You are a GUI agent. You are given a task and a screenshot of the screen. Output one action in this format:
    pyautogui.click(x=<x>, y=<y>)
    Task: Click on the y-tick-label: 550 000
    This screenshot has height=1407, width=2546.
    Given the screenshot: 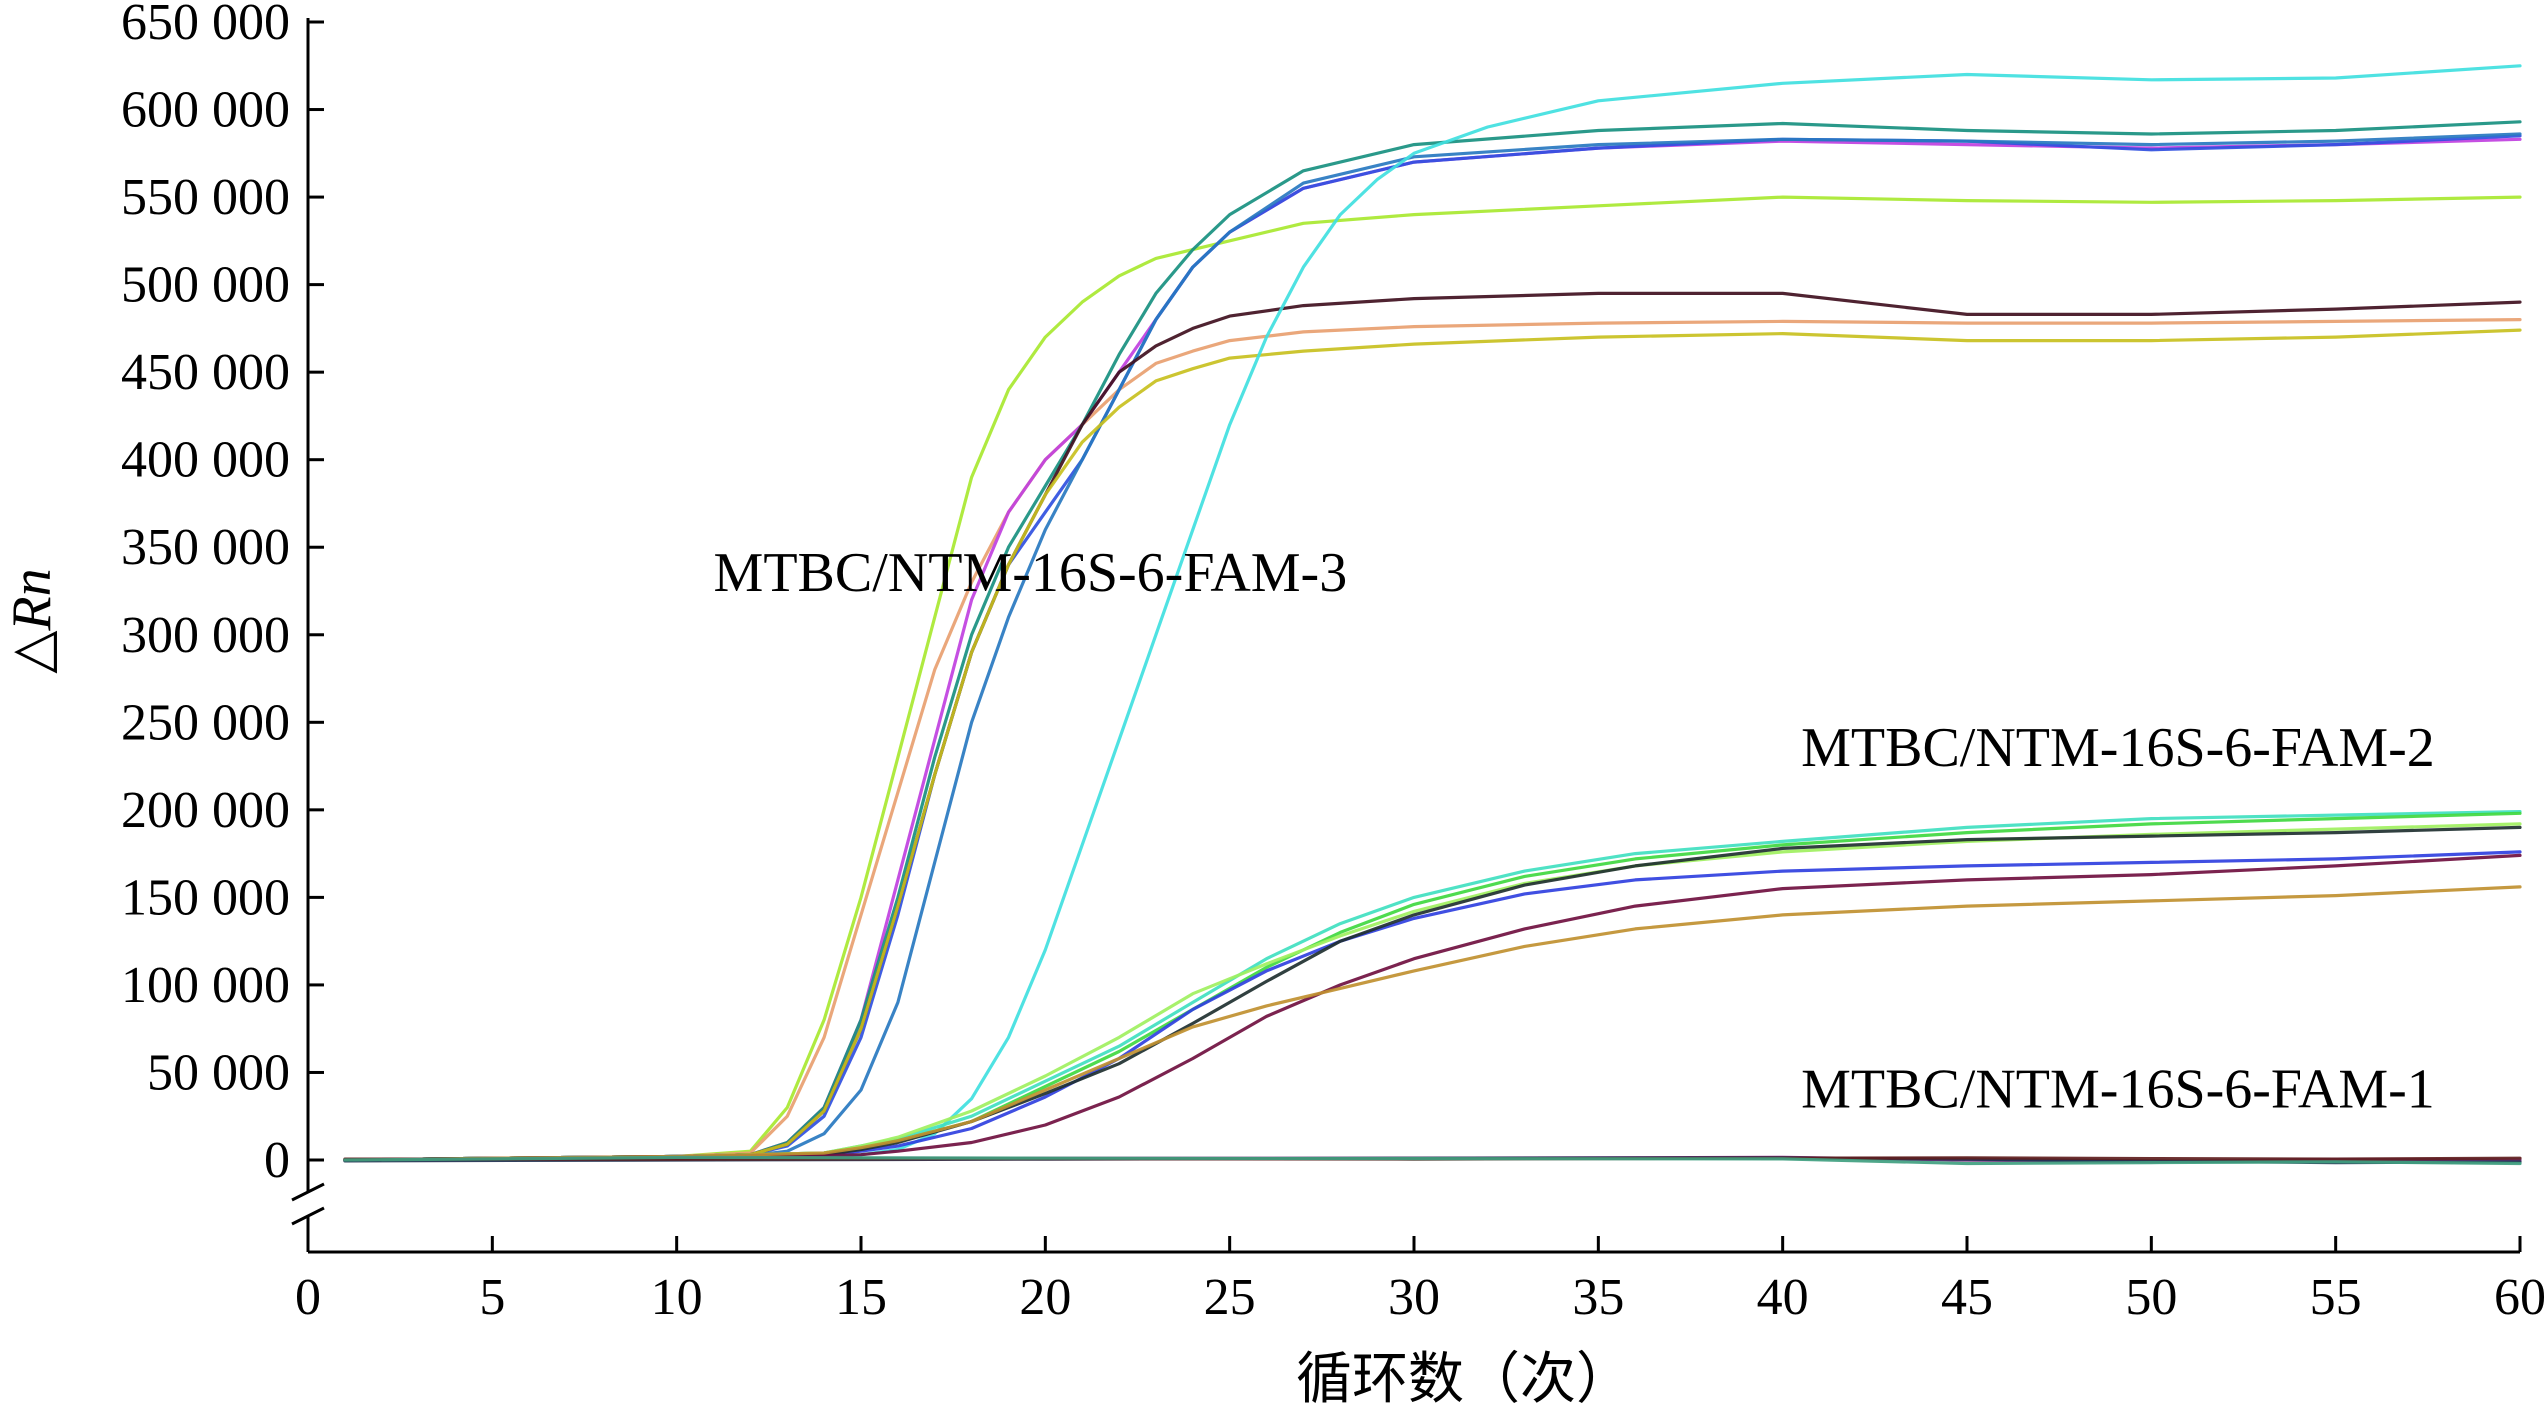 What is the action you would take?
    pyautogui.click(x=205, y=197)
    